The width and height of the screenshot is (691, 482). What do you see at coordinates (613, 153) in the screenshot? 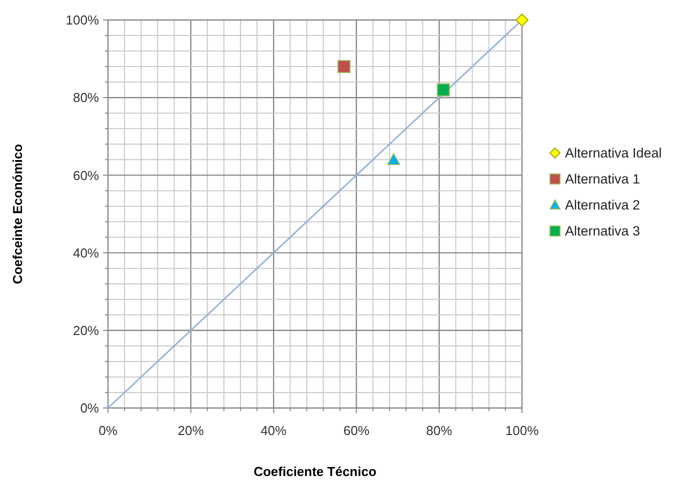
I see `legend-label: Alternativa Ideal` at bounding box center [613, 153].